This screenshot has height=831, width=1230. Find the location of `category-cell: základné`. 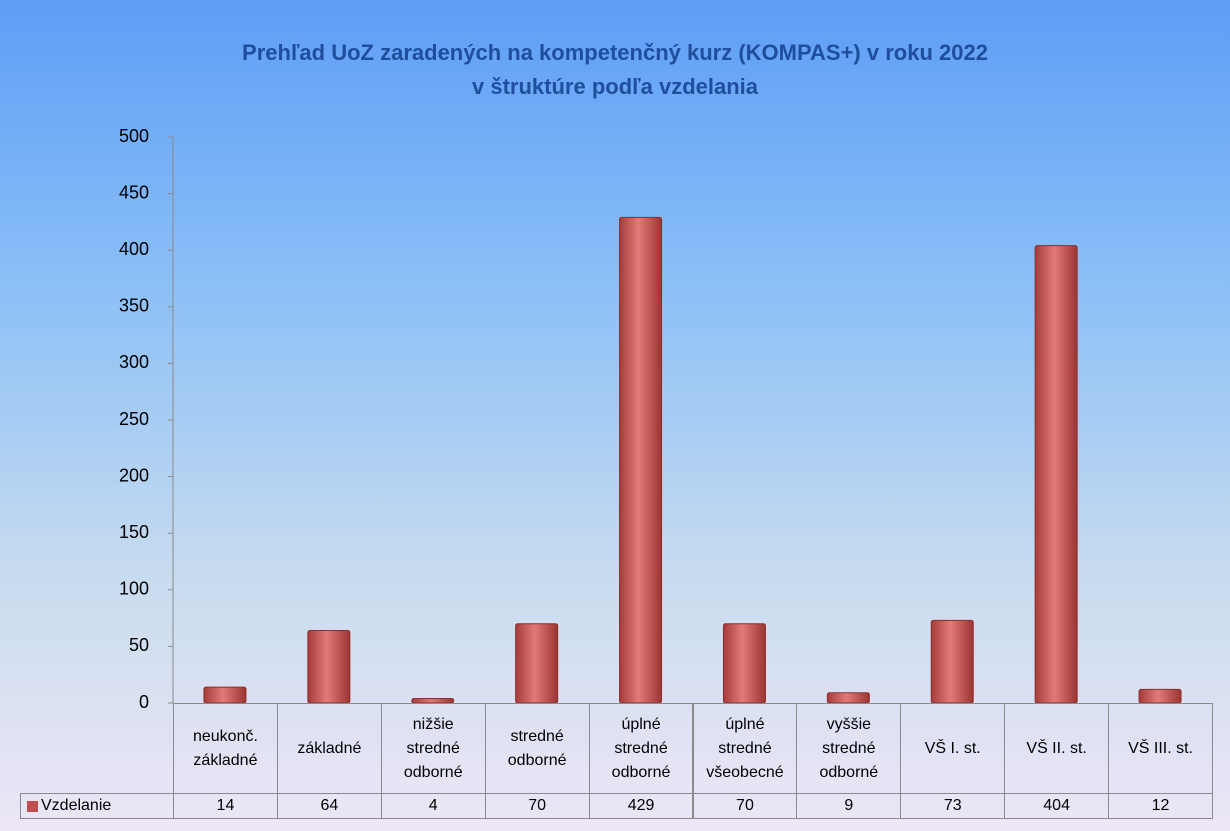

category-cell: základné is located at coordinates (329, 748).